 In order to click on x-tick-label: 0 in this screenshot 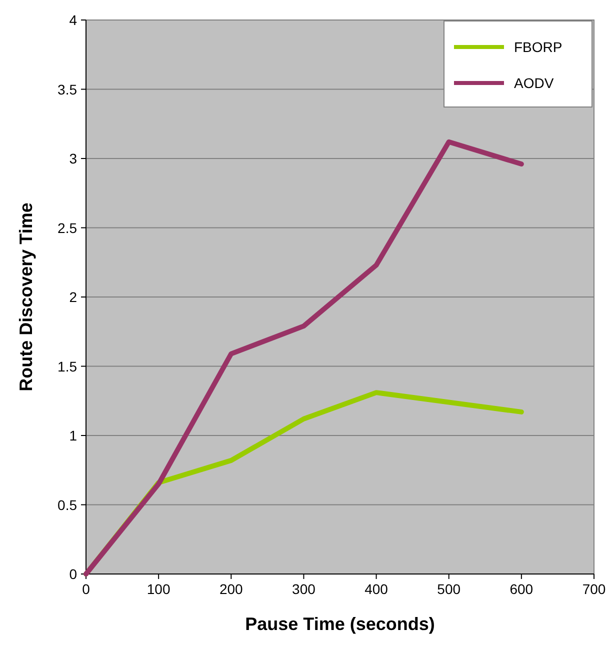, I will do `click(86, 589)`.